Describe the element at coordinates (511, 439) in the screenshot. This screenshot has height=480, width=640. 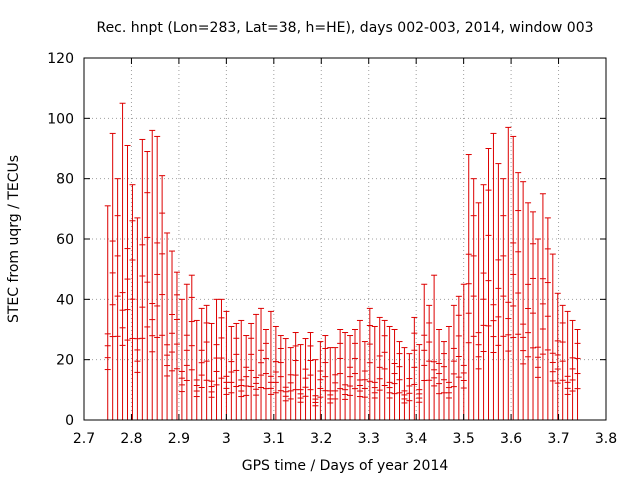
I see `x-tick-label: 3.6` at that location.